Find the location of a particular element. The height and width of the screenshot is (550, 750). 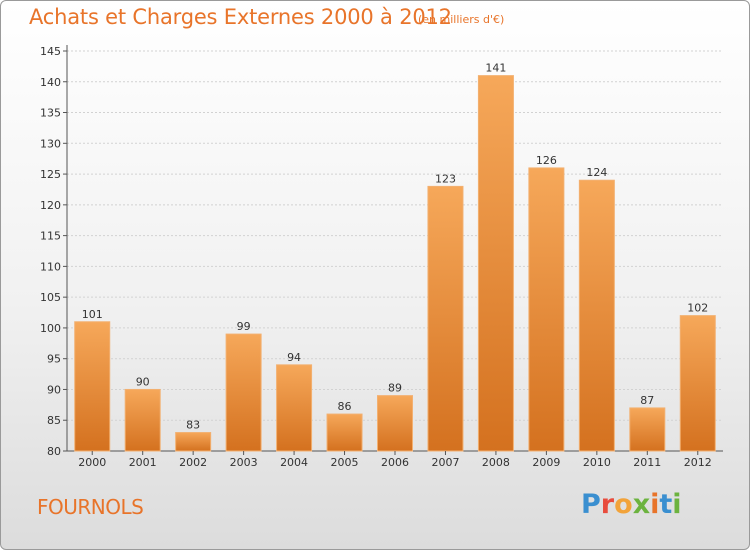

data-label: 94 is located at coordinates (294, 357).